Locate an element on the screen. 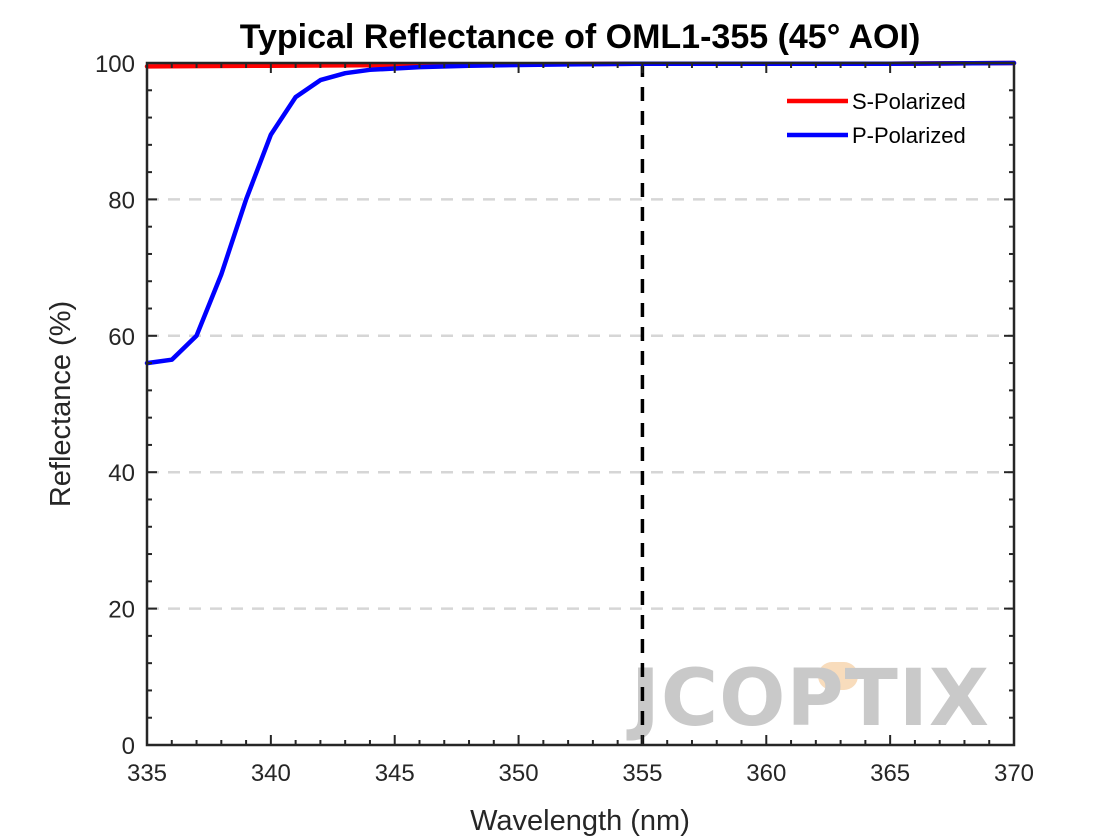 The width and height of the screenshot is (1120, 840). y-tick-label: 40 is located at coordinates (121, 473).